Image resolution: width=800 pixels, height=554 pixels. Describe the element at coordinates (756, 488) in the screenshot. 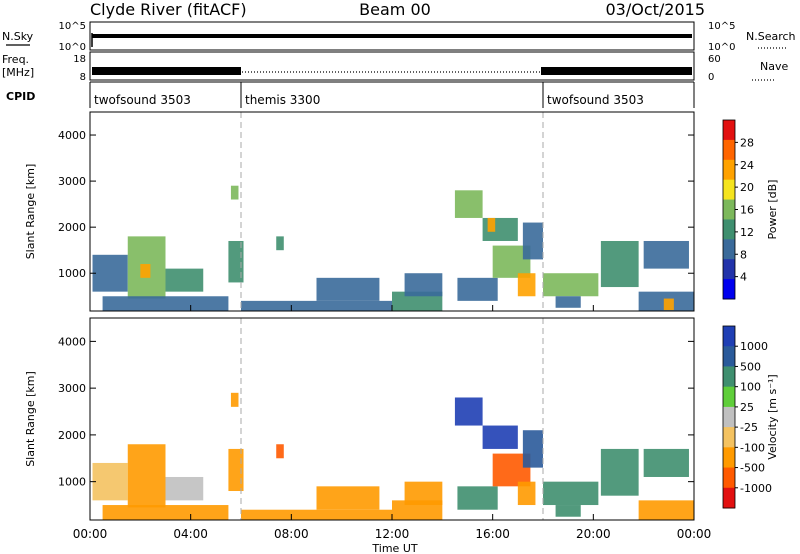

I see `colorbar-tick-label: -1000` at that location.